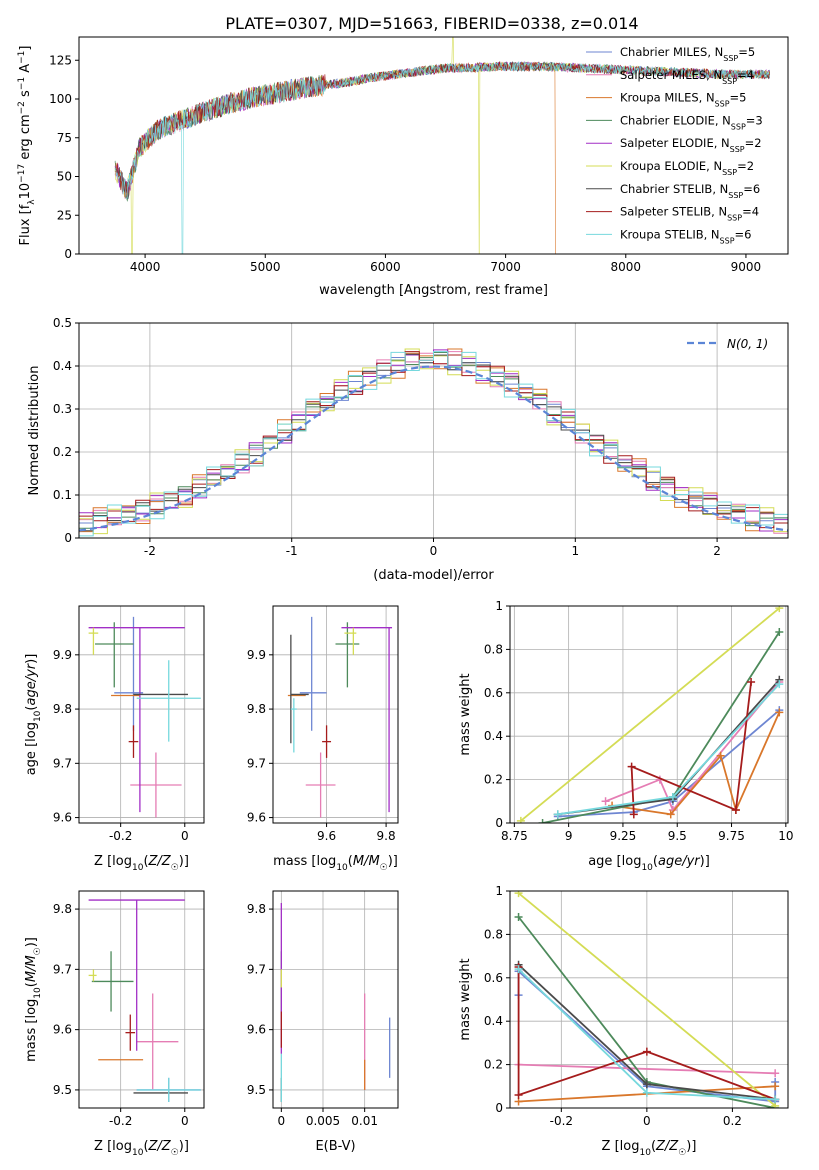 This screenshot has width=819, height=1170. Describe the element at coordinates (750, 212) in the screenshot. I see `legend-label-end: =4` at that location.